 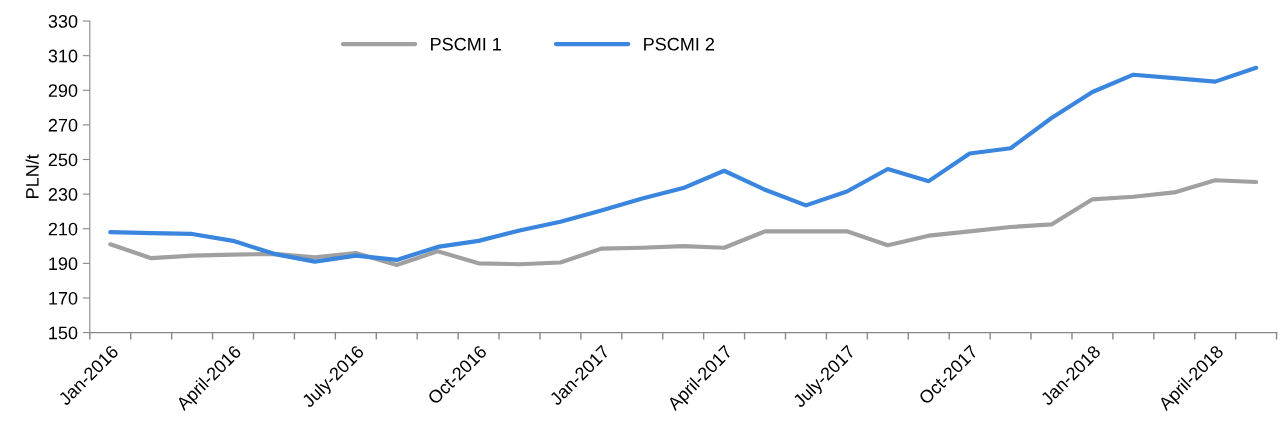 I want to click on y-tick-label: 150, so click(x=63, y=333).